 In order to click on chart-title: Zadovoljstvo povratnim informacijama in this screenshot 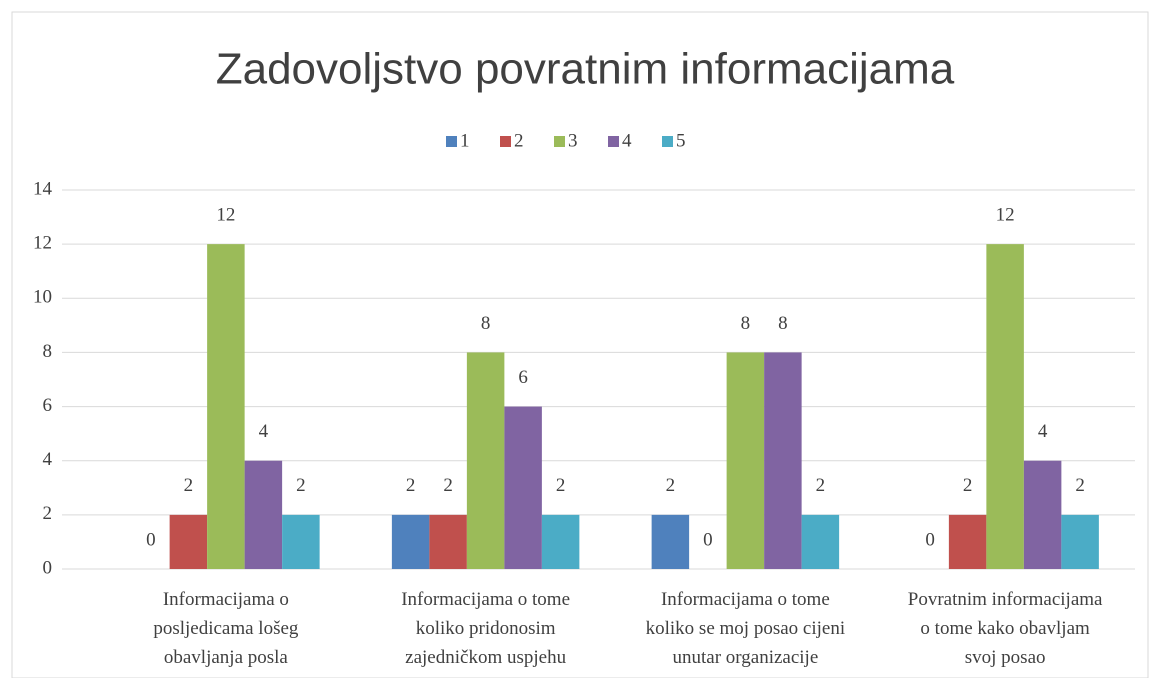, I will do `click(585, 69)`.